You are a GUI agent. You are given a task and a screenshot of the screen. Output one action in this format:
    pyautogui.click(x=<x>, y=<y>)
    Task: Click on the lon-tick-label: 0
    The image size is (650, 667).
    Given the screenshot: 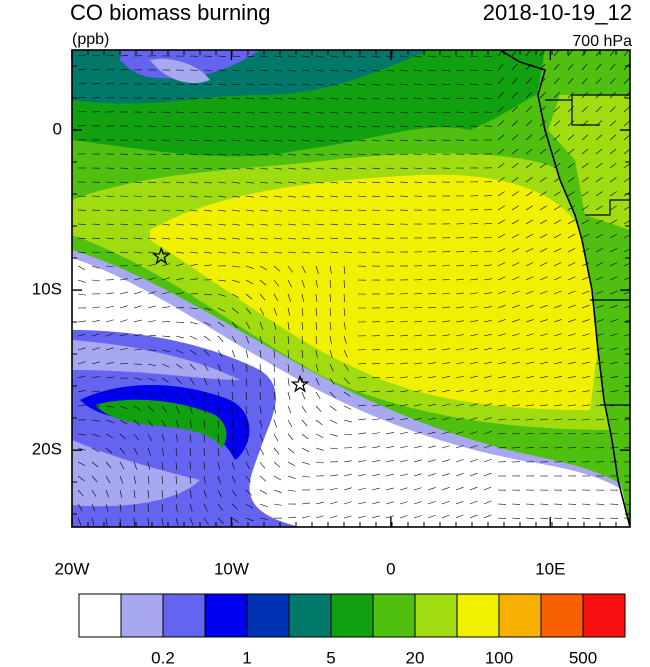 What is the action you would take?
    pyautogui.click(x=390, y=568)
    